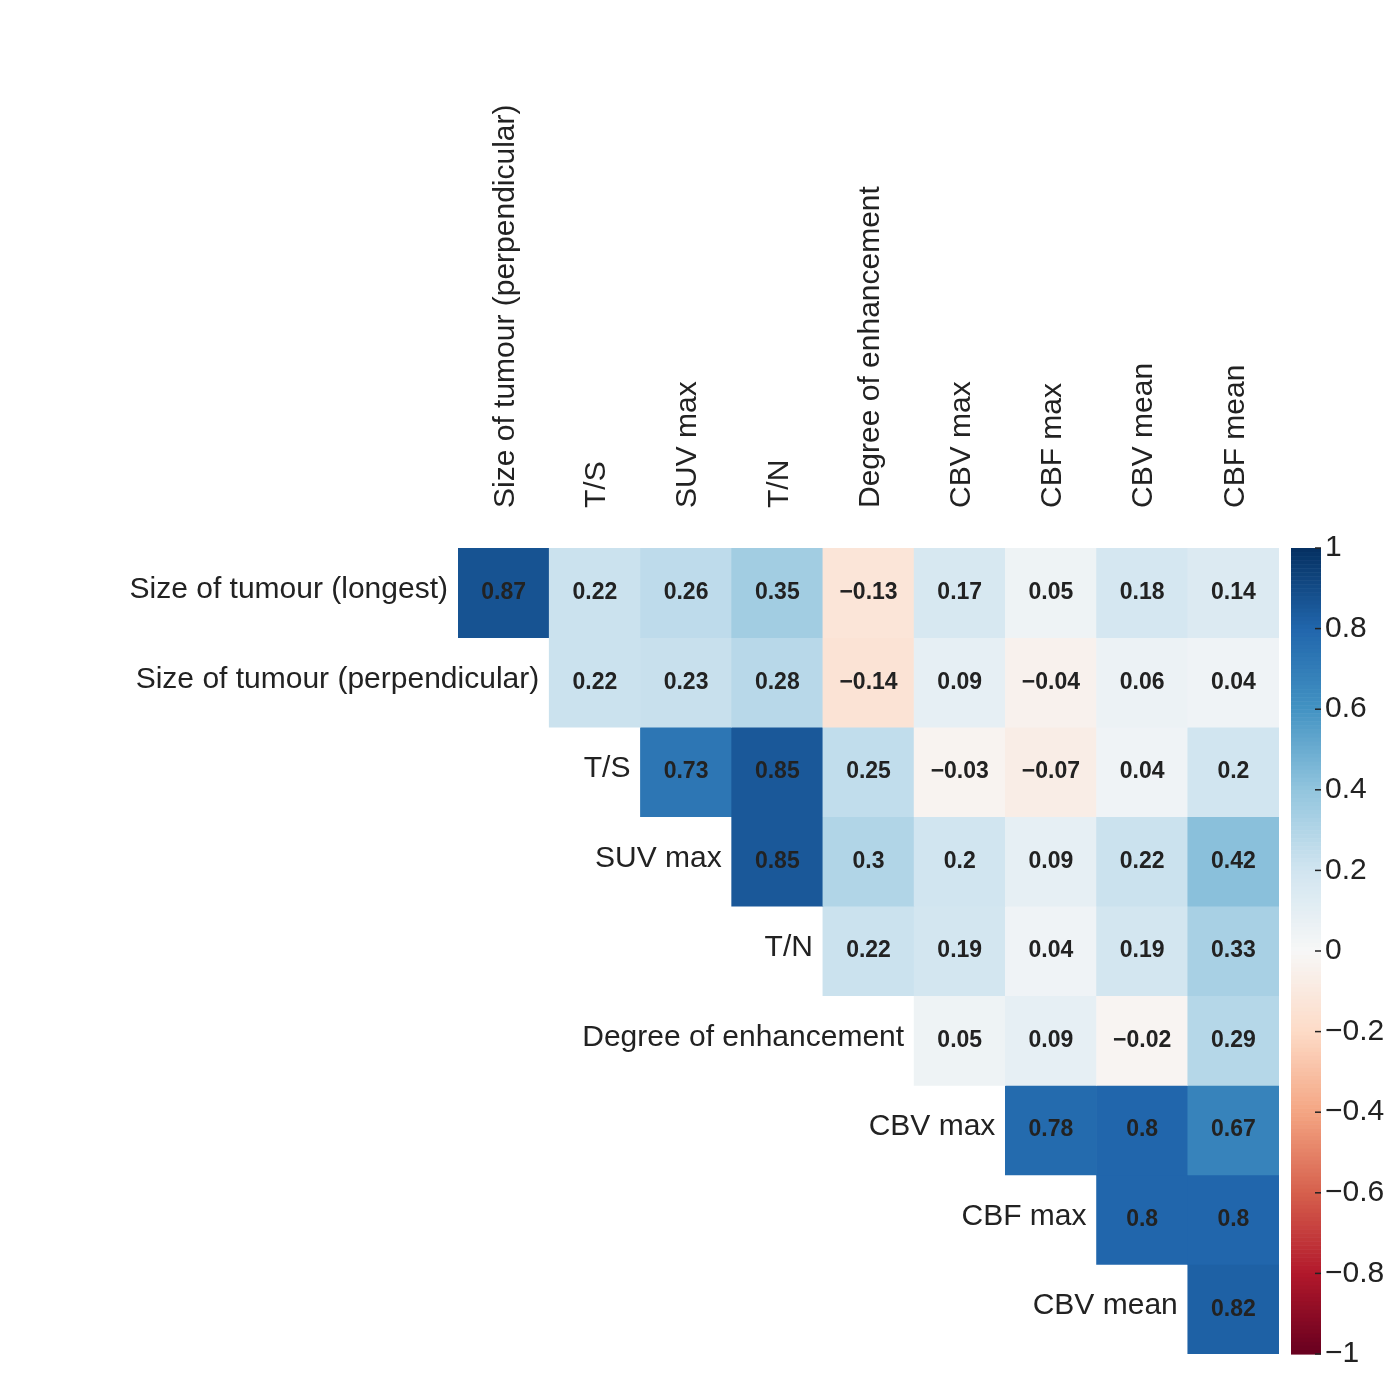 This screenshot has width=1392, height=1394. I want to click on data-label: 0.28, so click(777, 680).